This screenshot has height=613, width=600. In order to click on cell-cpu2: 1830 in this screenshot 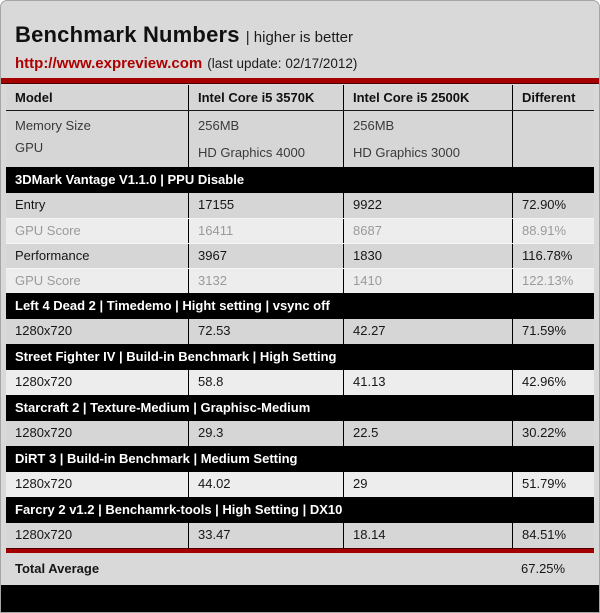, I will do `click(427, 256)`.